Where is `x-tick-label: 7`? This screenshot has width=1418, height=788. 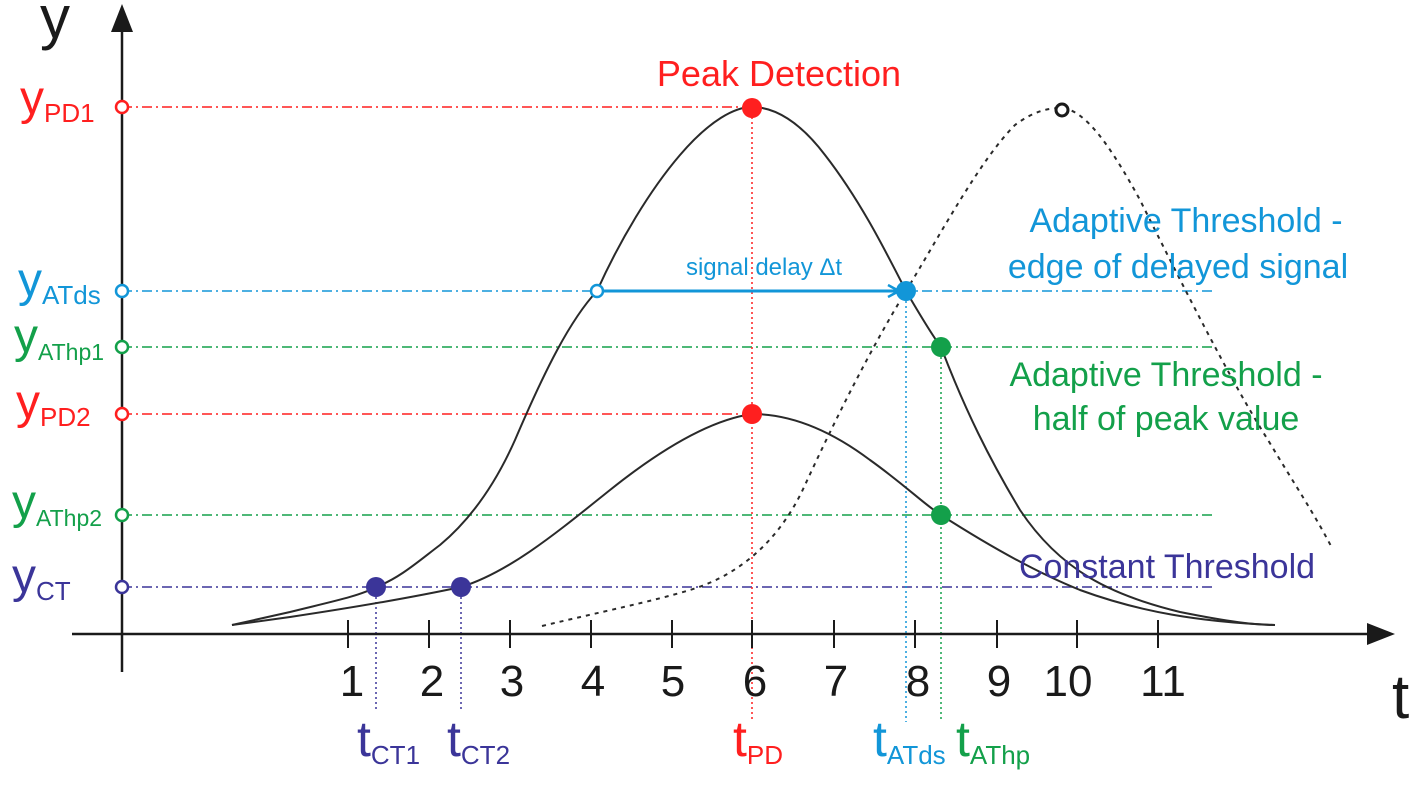 x-tick-label: 7 is located at coordinates (836, 681).